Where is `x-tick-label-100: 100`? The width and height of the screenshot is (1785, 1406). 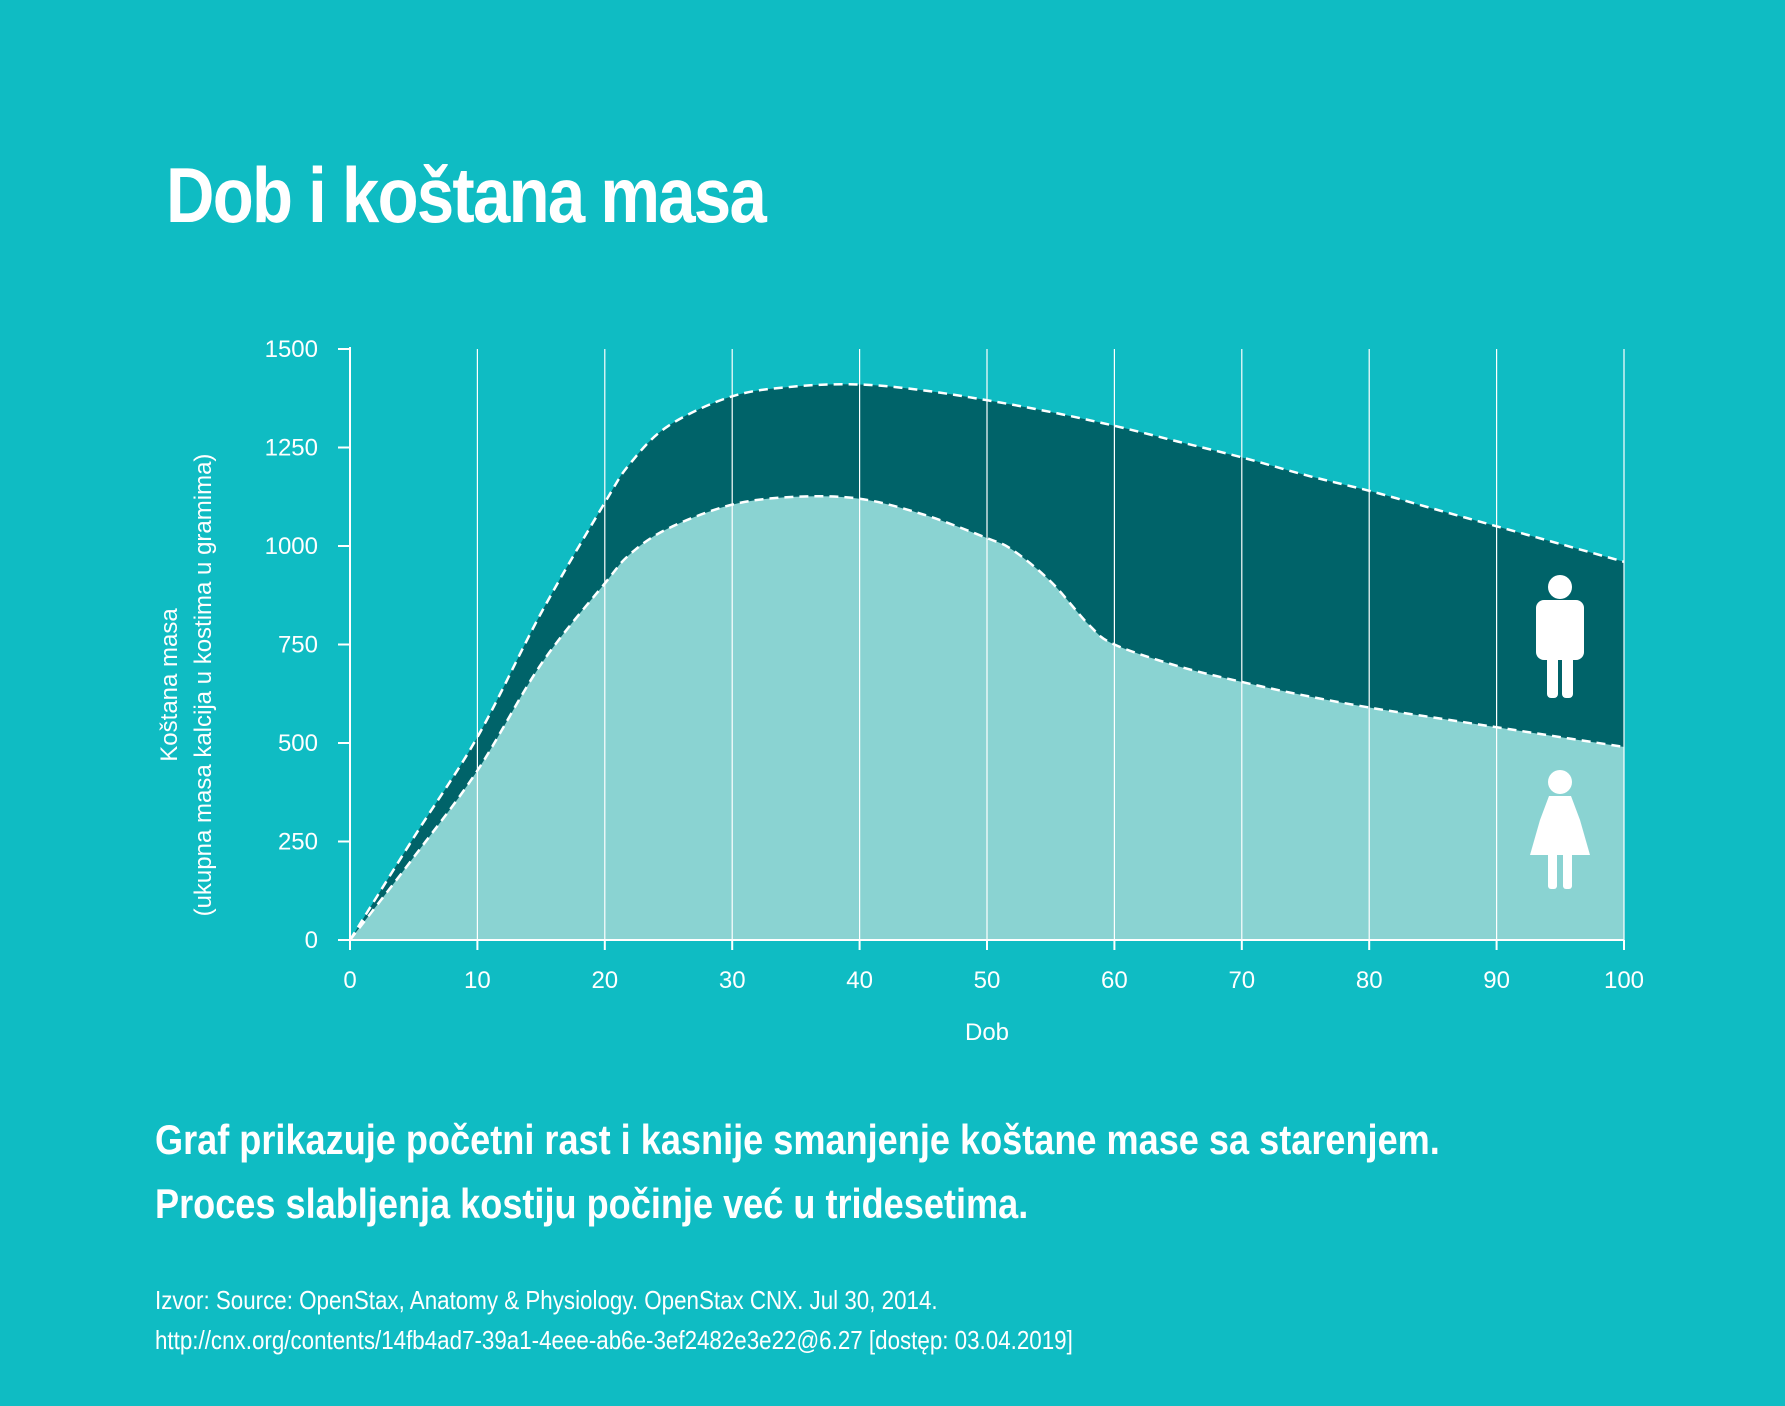 x-tick-label-100: 100 is located at coordinates (1624, 980).